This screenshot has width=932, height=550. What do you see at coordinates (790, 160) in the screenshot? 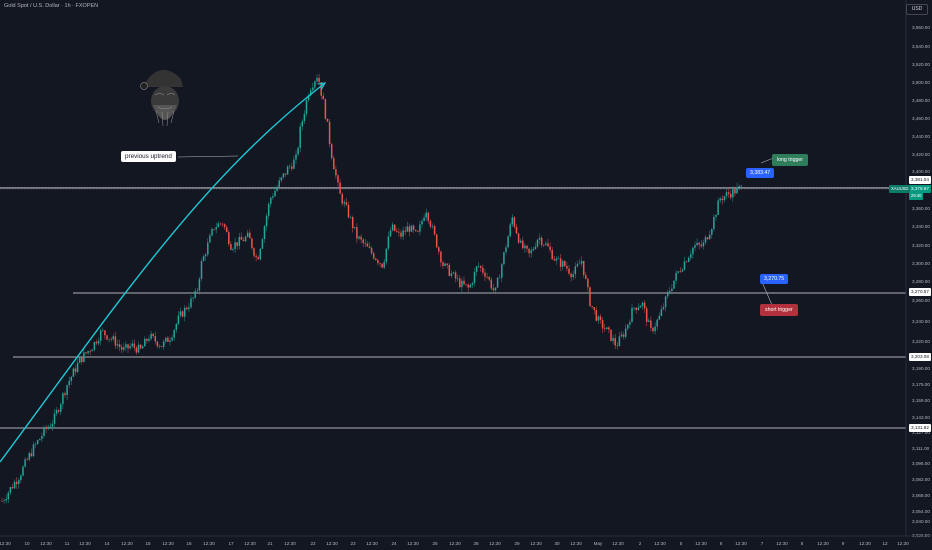
I see `long-trigger-label: long trigger` at bounding box center [790, 160].